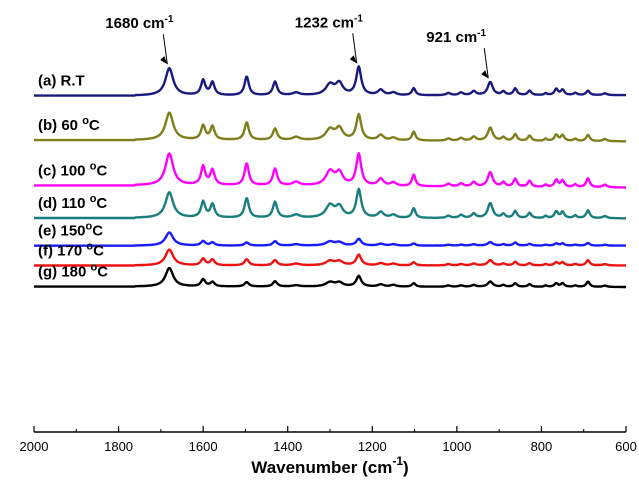  I want to click on series-label-3: (c) 100 oC, so click(72, 169).